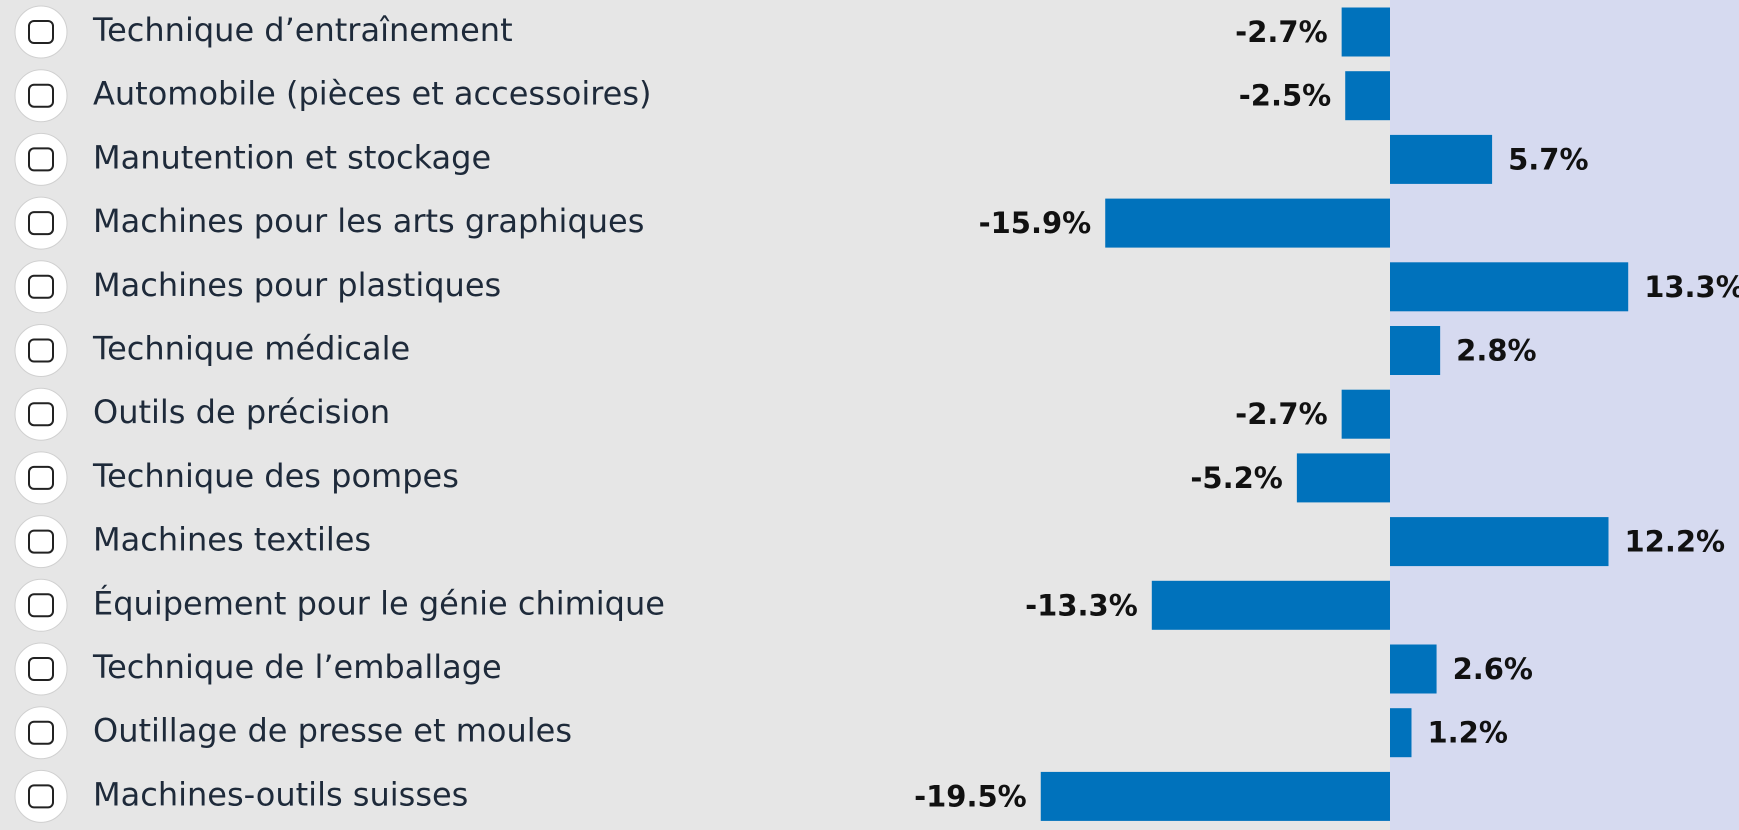 The height and width of the screenshot is (830, 1739). Describe the element at coordinates (1675, 542) in the screenshot. I see `value-label: 12.2%` at that location.